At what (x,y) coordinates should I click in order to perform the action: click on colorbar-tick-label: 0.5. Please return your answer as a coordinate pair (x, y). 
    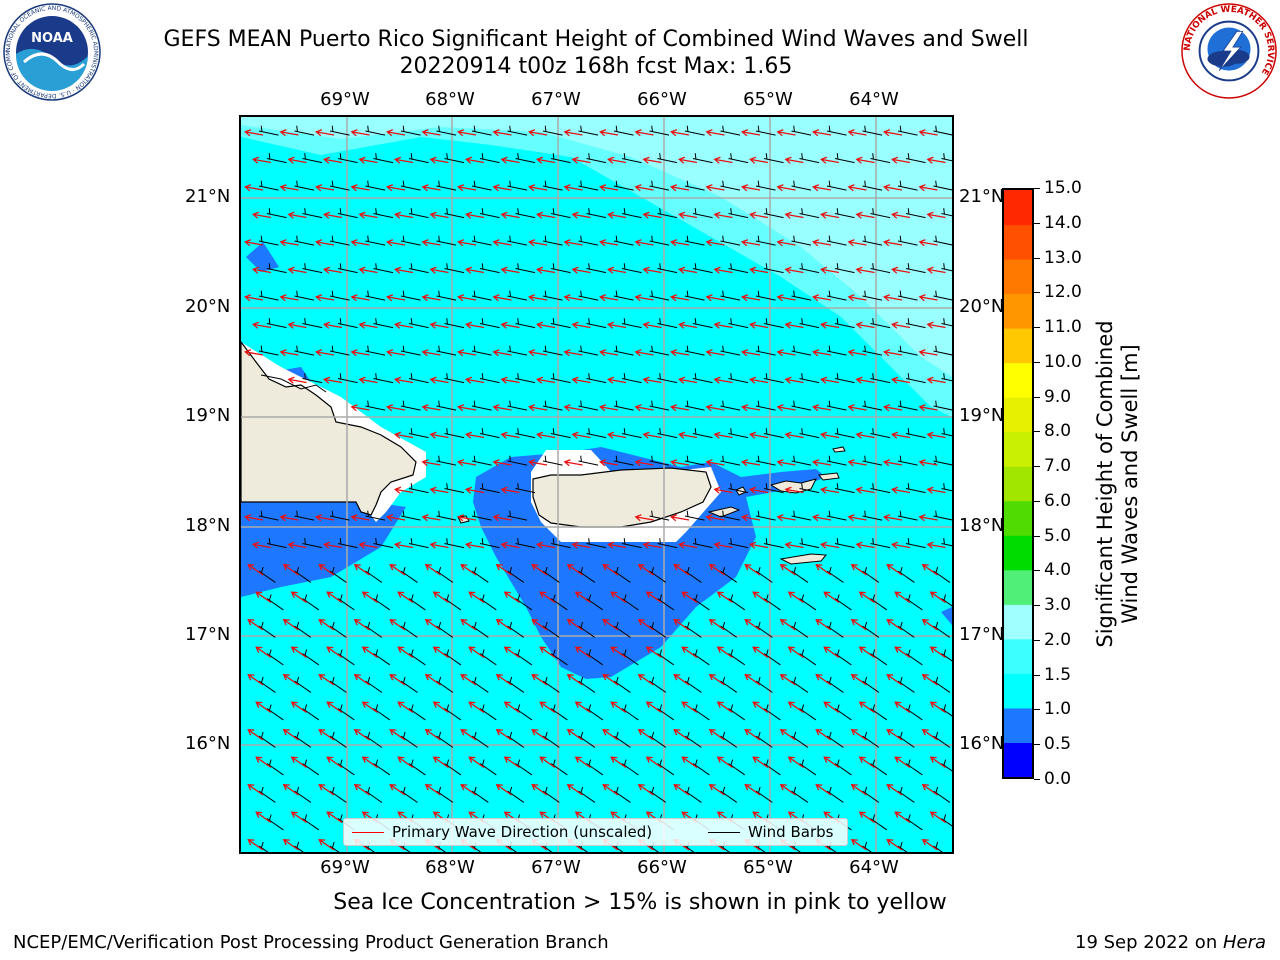
    Looking at the image, I should click on (1058, 744).